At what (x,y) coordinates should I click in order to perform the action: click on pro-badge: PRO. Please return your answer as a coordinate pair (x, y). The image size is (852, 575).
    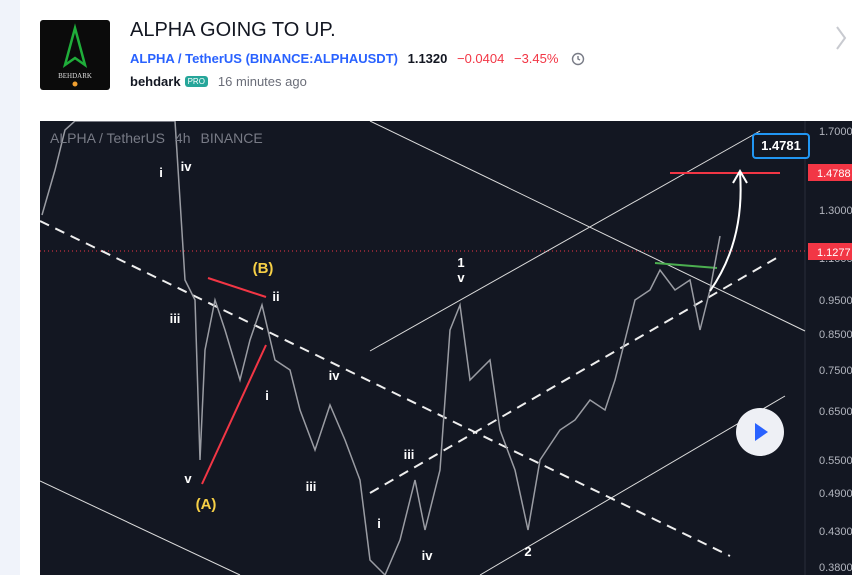
    Looking at the image, I should click on (196, 81).